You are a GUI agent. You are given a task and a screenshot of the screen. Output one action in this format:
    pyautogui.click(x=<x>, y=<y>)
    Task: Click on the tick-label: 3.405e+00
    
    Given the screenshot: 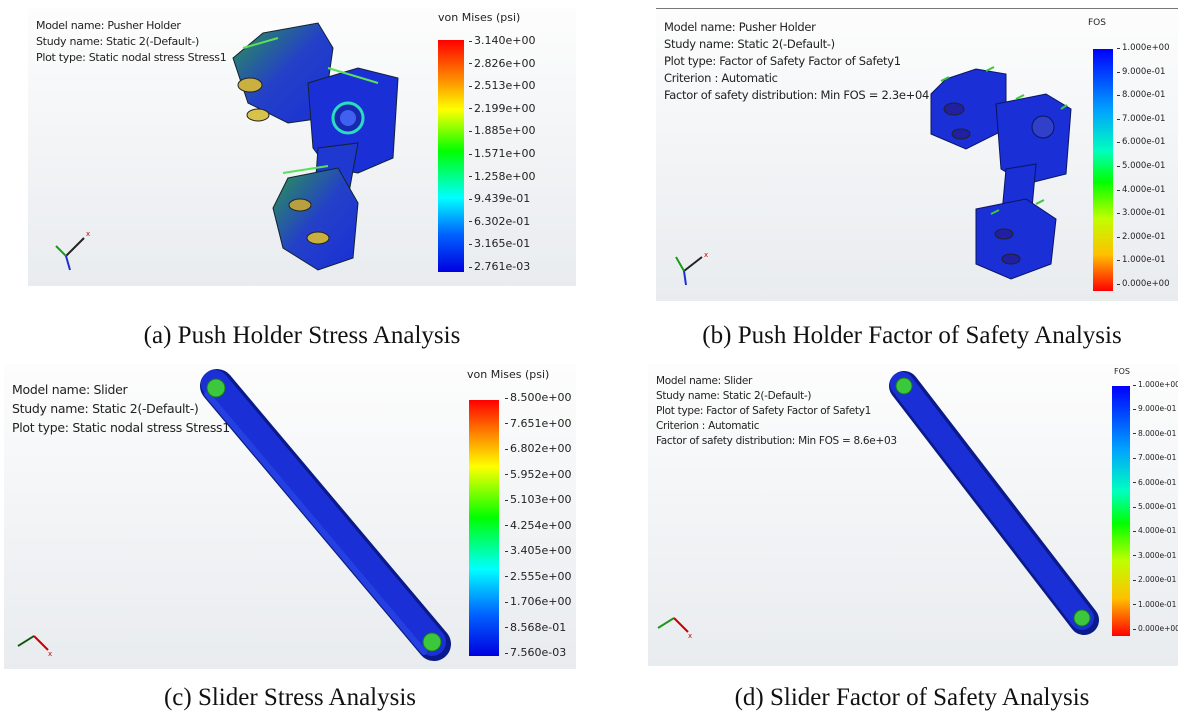 What is the action you would take?
    pyautogui.click(x=538, y=550)
    